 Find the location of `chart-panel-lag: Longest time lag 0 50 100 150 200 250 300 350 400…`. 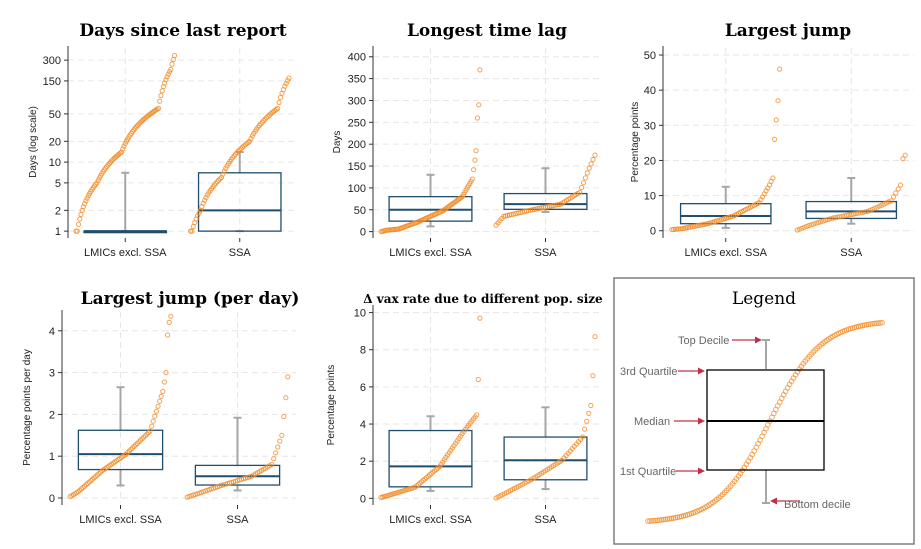

chart-panel-lag: Longest time lag 0 50 100 150 200 250 300 350 400… is located at coordinates (467, 140).